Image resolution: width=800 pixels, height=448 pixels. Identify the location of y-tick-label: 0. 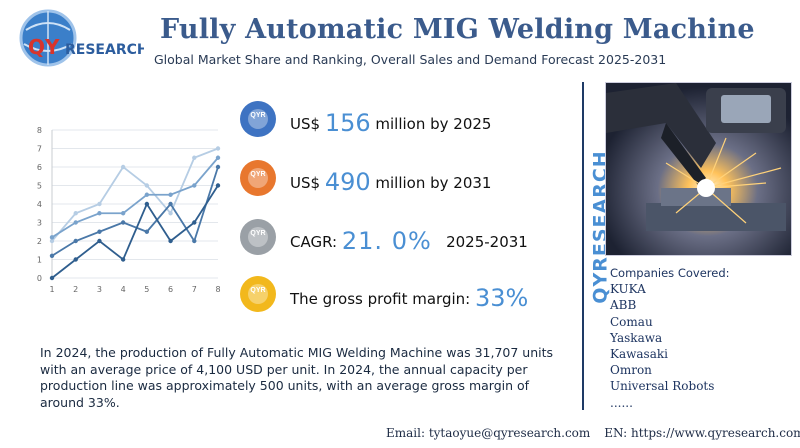
(39, 278).